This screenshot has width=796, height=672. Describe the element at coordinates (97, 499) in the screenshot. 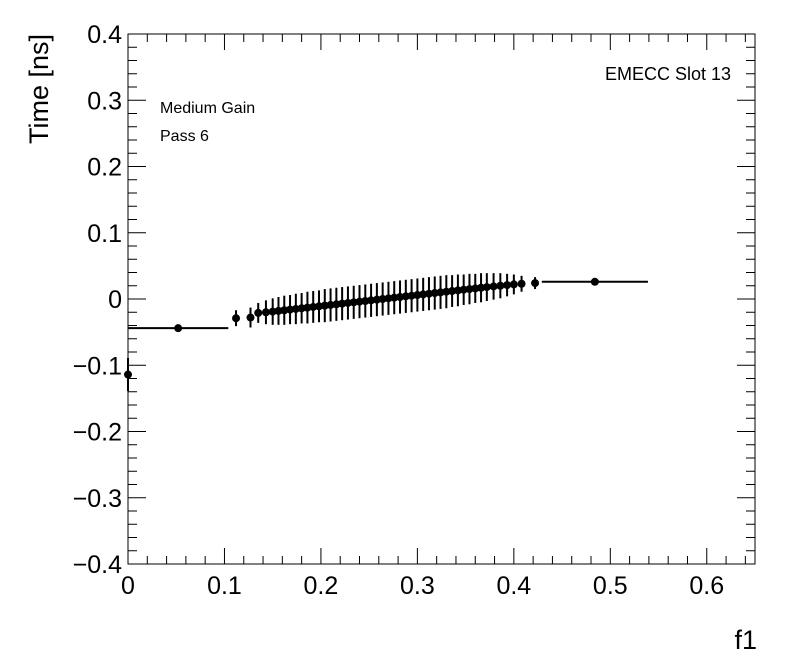

I see `y-tick-label: −0.3` at that location.